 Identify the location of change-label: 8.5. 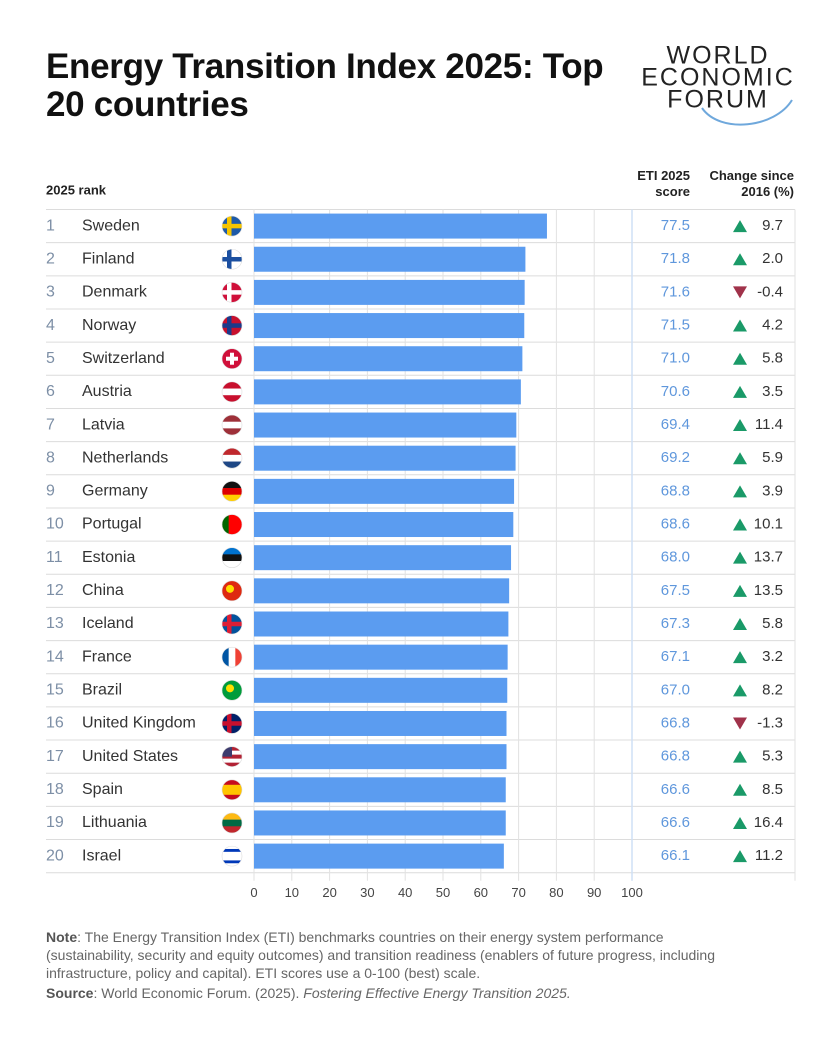
(772, 789).